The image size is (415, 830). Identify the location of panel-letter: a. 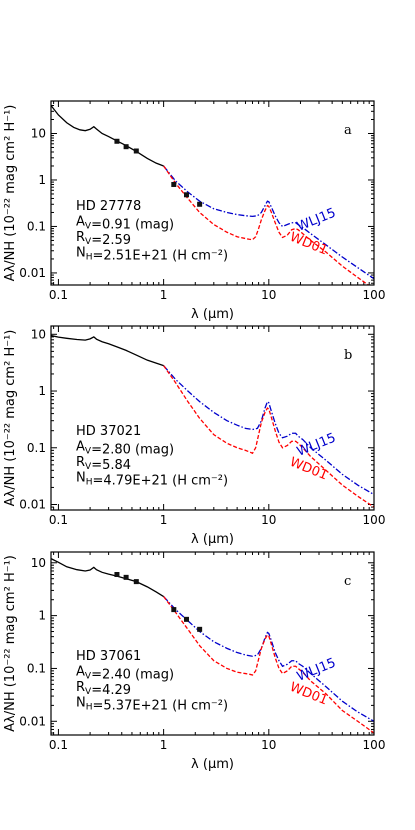
(348, 130).